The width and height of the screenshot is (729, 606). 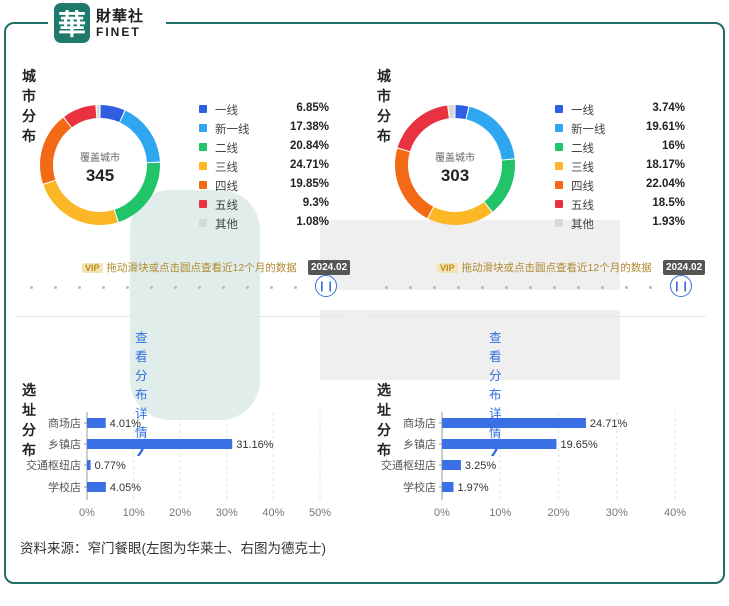 What do you see at coordinates (620, 110) in the screenshot?
I see `legend-item: 一线 3.74%` at bounding box center [620, 110].